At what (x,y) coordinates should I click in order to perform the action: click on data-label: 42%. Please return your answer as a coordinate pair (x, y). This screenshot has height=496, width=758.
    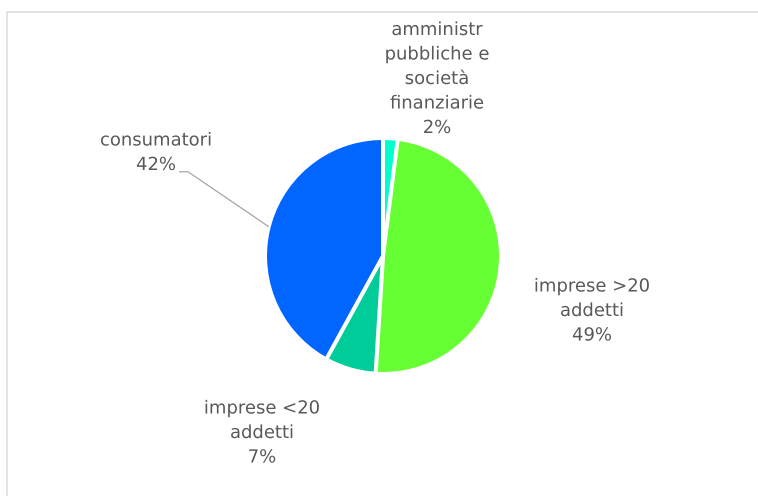
    Looking at the image, I should click on (156, 164).